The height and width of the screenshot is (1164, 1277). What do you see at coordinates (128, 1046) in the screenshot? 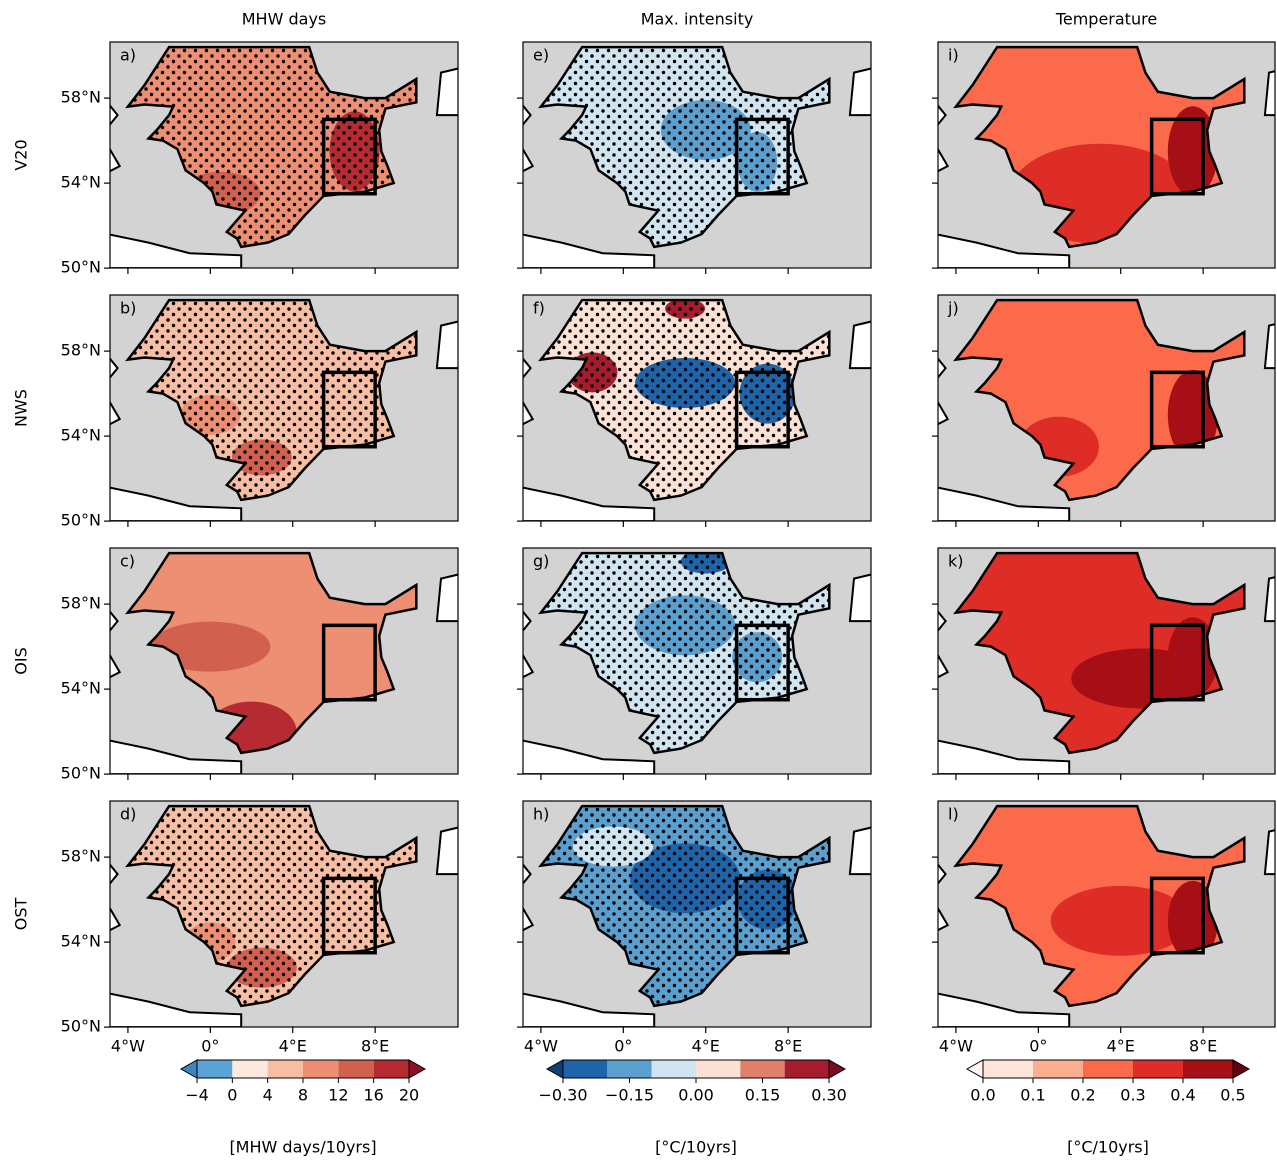
I see `lon-tick-label: 4°W` at bounding box center [128, 1046].